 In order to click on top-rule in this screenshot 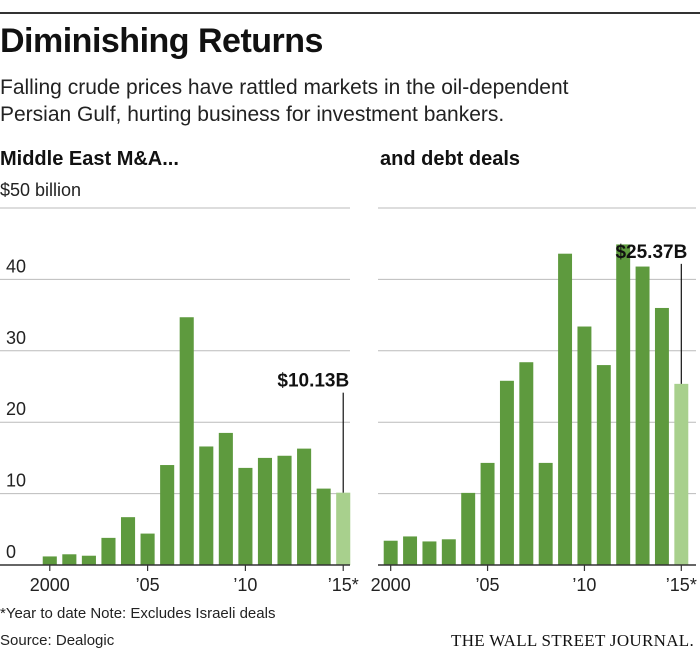, I will do `click(350, 13)`.